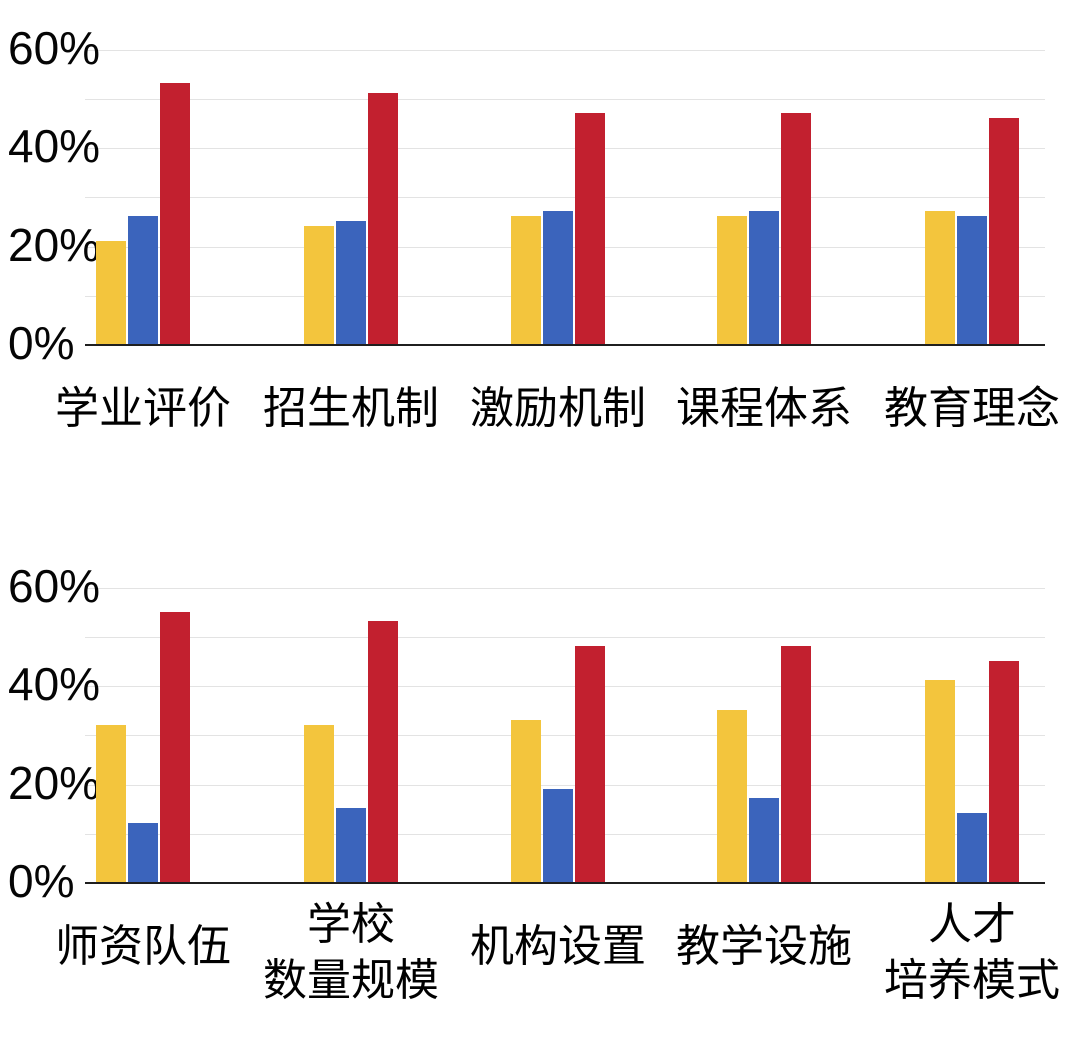  I want to click on x-category-label-1: 学校 数量规模, so click(351, 952).